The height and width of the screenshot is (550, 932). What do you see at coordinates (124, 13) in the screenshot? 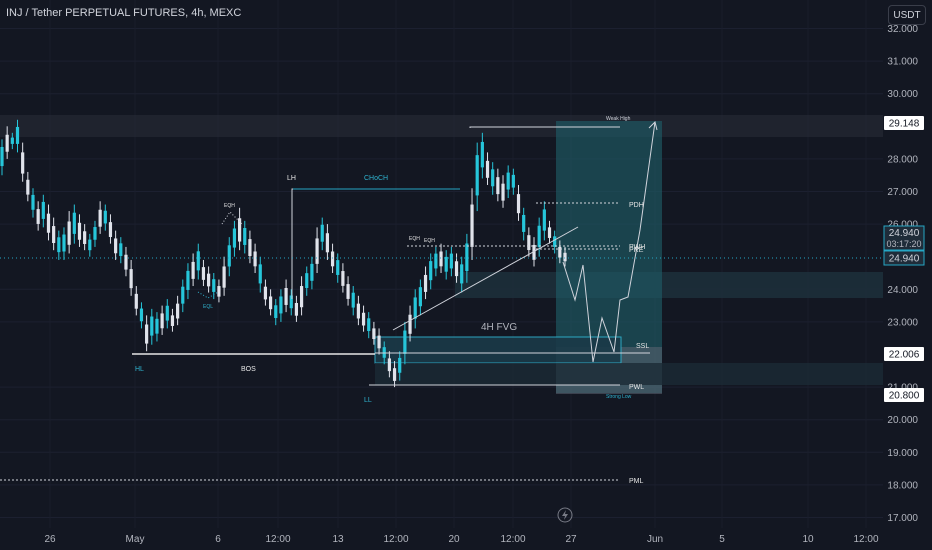
I see `chart-title: INJ / Tether PERPETUAL FUTURES, 4h, MEXC` at bounding box center [124, 13].